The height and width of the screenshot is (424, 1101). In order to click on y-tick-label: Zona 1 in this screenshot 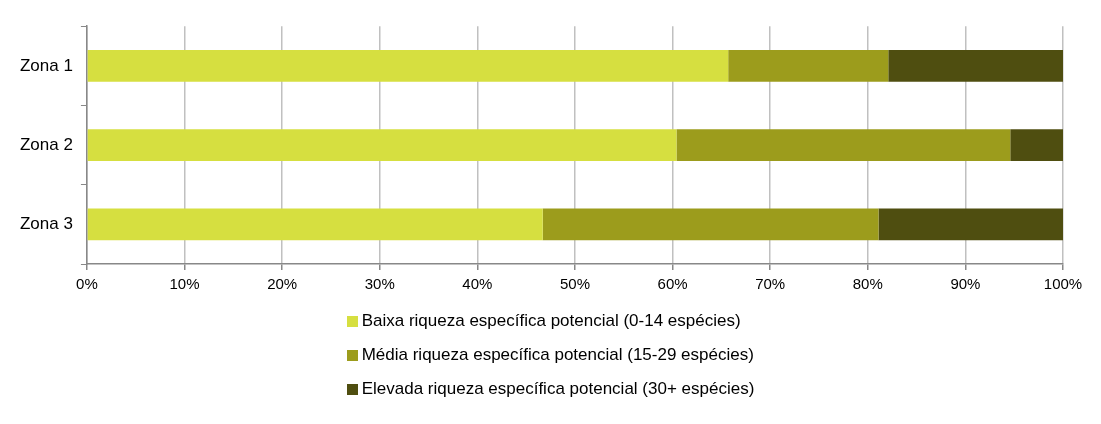, I will do `click(46, 65)`.